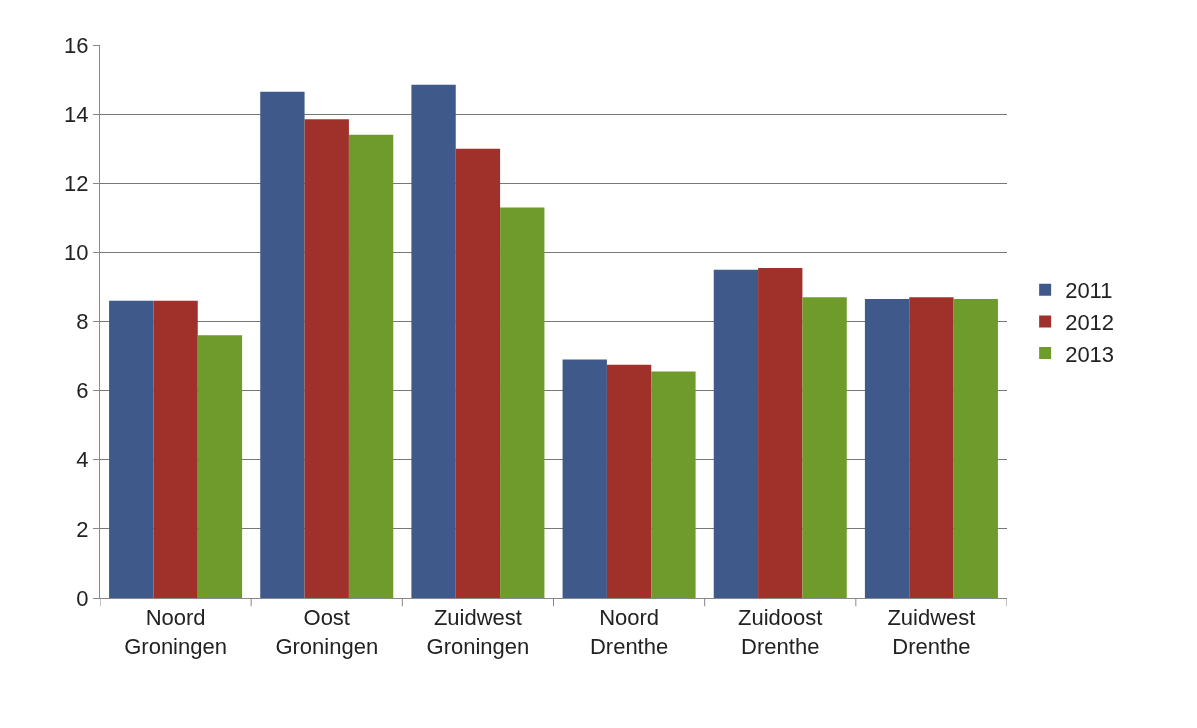 This screenshot has width=1197, height=728. What do you see at coordinates (175, 632) in the screenshot?
I see `x-tick-label: Noord Groningen` at bounding box center [175, 632].